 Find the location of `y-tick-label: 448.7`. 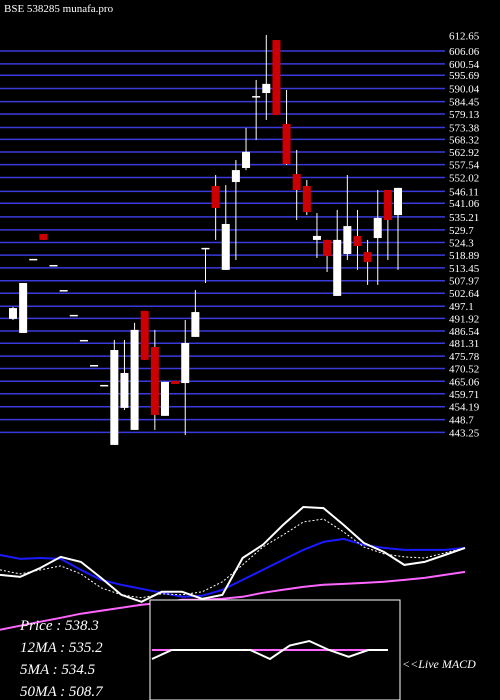

y-tick-label: 448.7 is located at coordinates (461, 421).